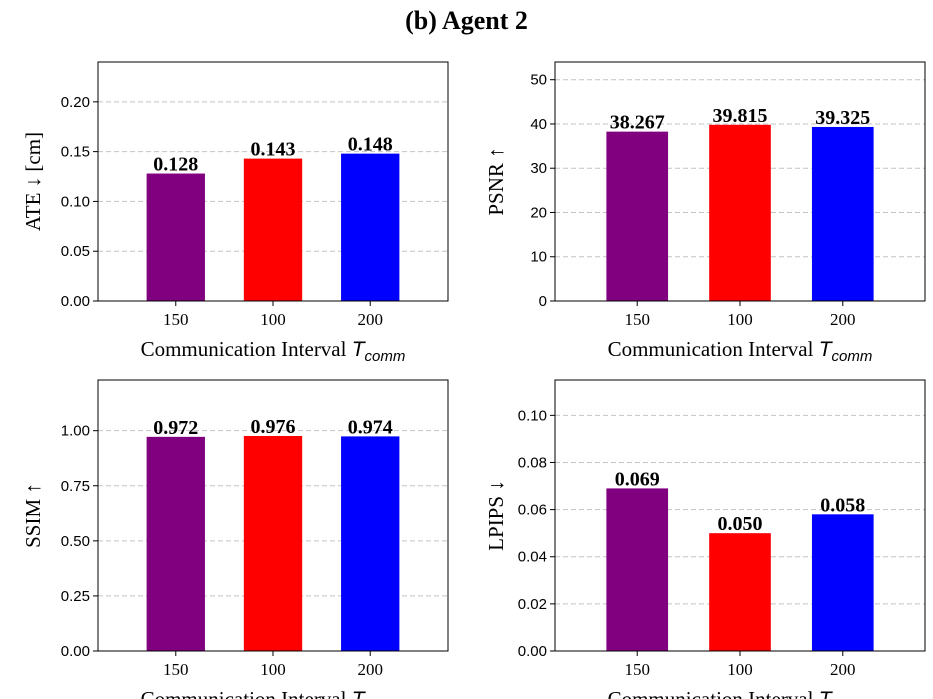 This screenshot has height=699, width=933. I want to click on y-tick-label: 0.75, so click(75, 486).